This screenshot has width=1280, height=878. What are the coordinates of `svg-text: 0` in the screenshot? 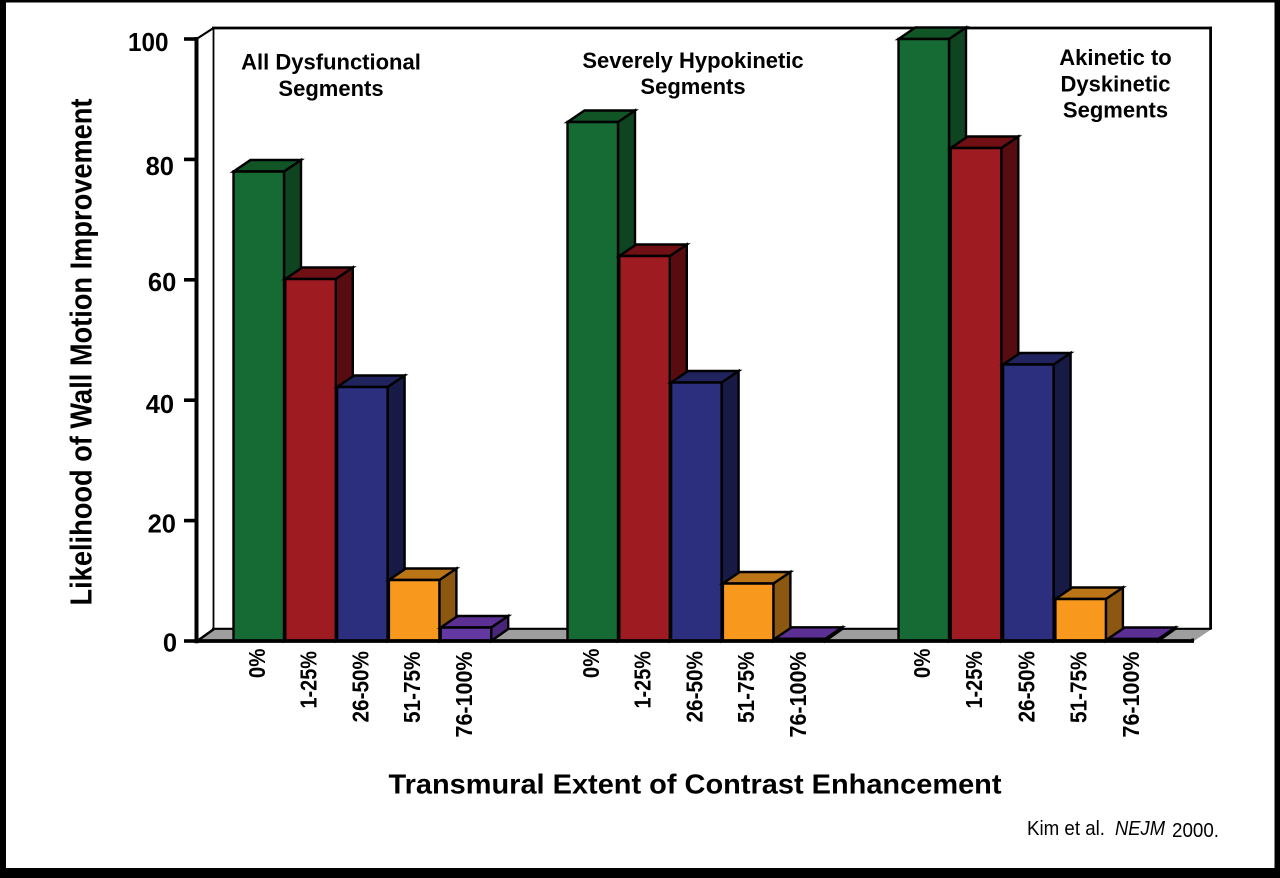 It's located at (170, 644).